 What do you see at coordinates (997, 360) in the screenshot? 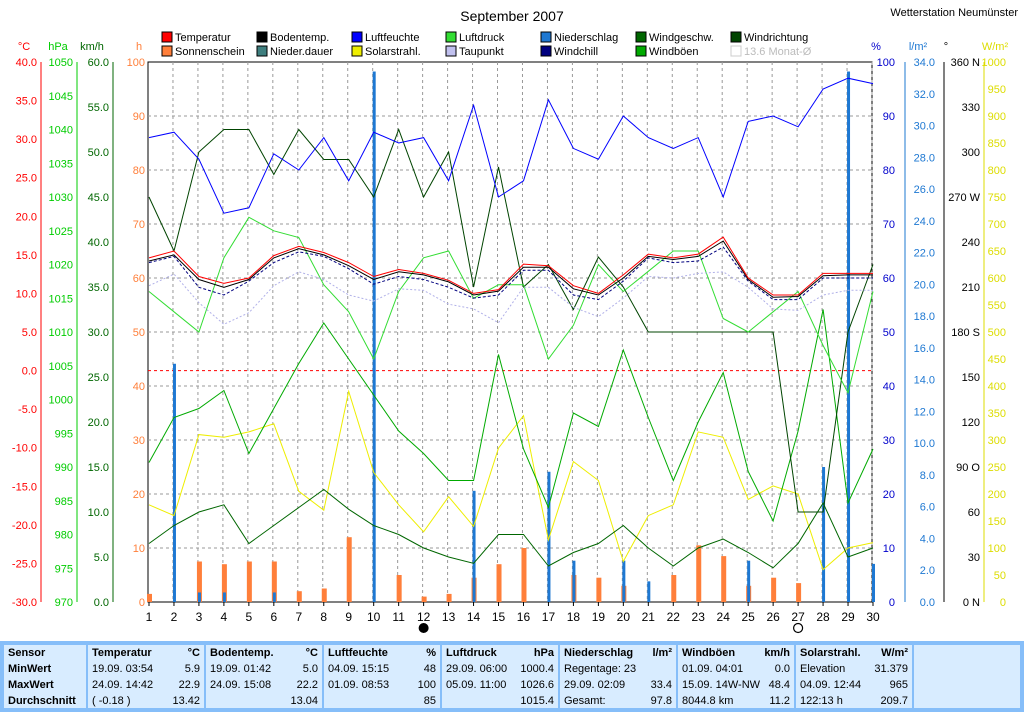
I see `solar-tick-label: 450` at bounding box center [997, 360].